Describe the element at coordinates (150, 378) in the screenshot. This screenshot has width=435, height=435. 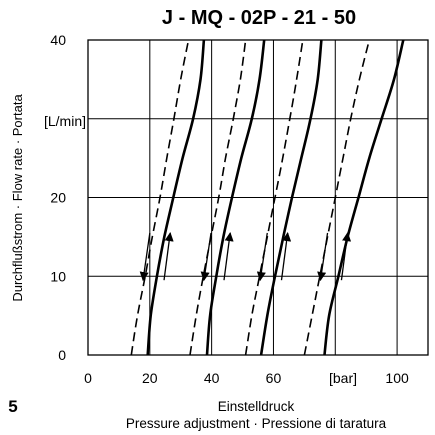
I see `x-tick-label-1: 20` at that location.